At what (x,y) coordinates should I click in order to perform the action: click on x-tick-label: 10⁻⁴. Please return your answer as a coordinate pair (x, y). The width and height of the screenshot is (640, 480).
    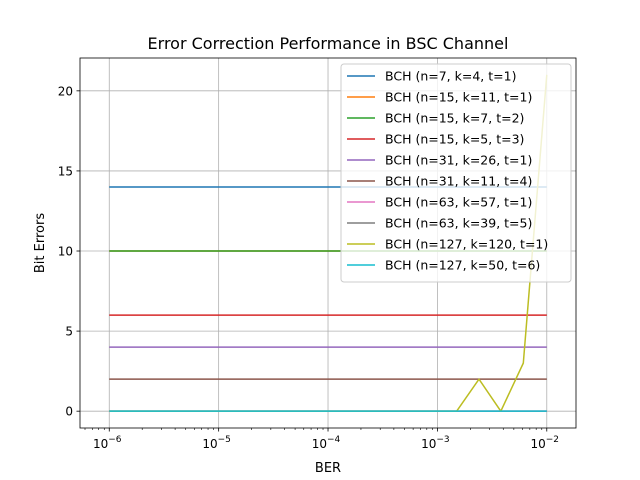
    Looking at the image, I should click on (326, 443).